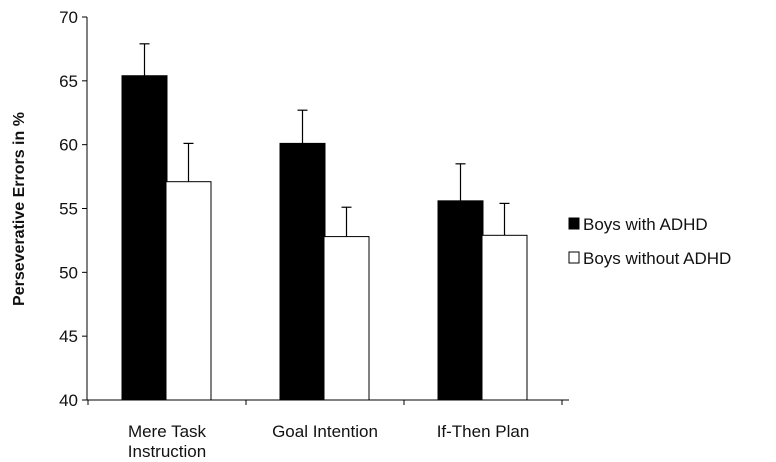 This screenshot has height=462, width=776. What do you see at coordinates (167, 451) in the screenshot?
I see `x-tick-label-line: Instruction` at bounding box center [167, 451].